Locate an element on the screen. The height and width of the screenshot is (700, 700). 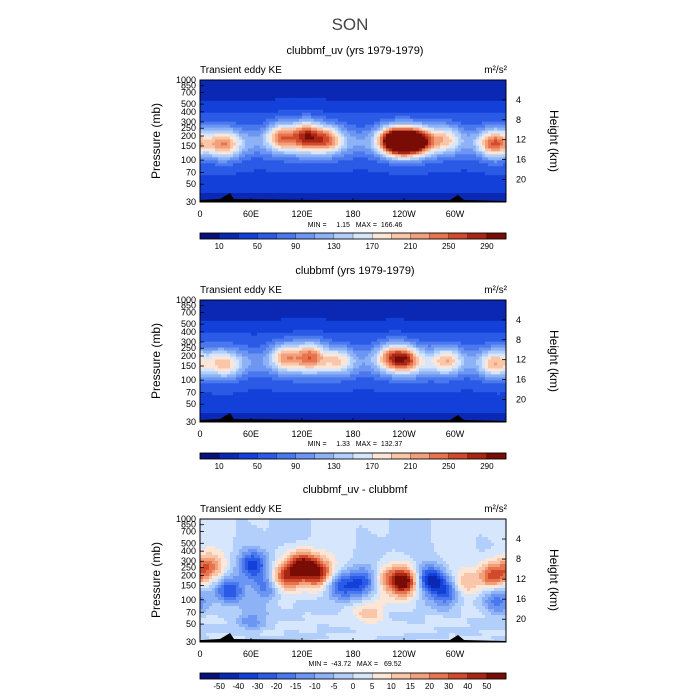
colorbar-label: 30 is located at coordinates (448, 686).